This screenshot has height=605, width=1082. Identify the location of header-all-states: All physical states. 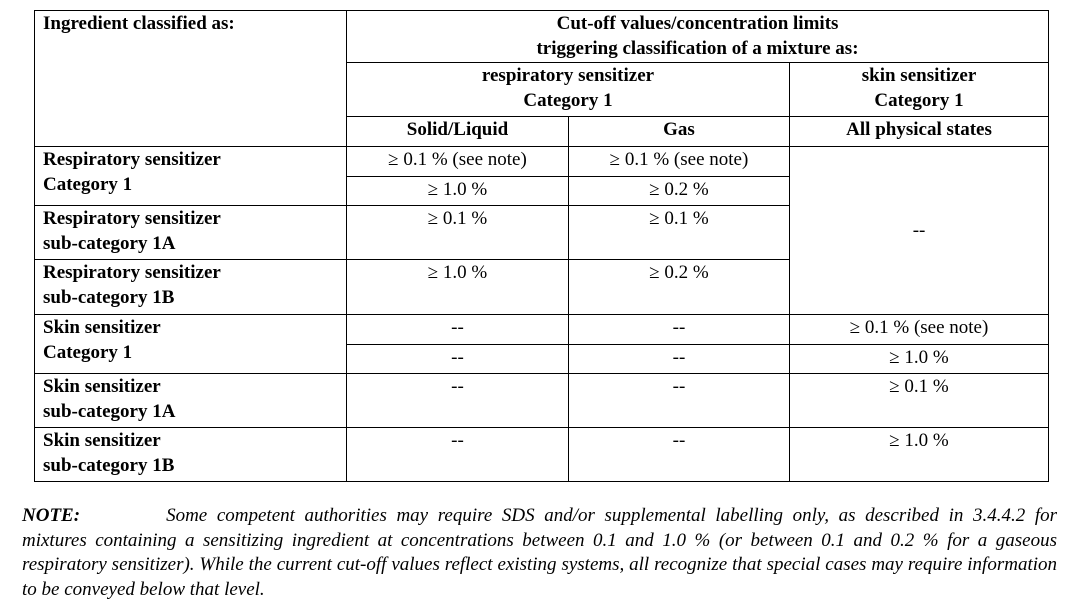
(919, 131).